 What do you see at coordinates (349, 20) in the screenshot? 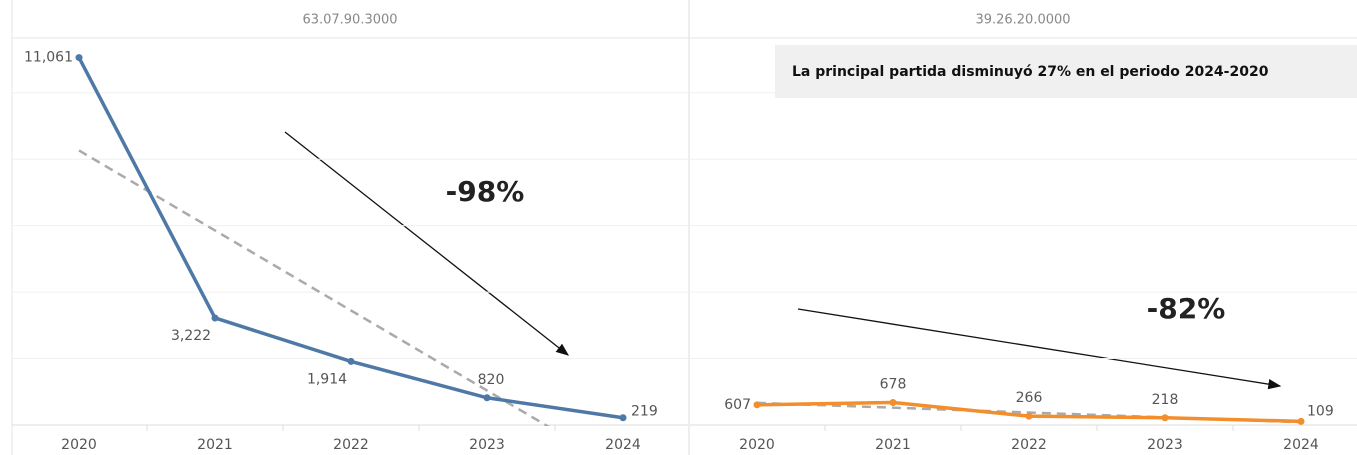
I see `panel-title: 63.07.90.3000` at bounding box center [349, 20].